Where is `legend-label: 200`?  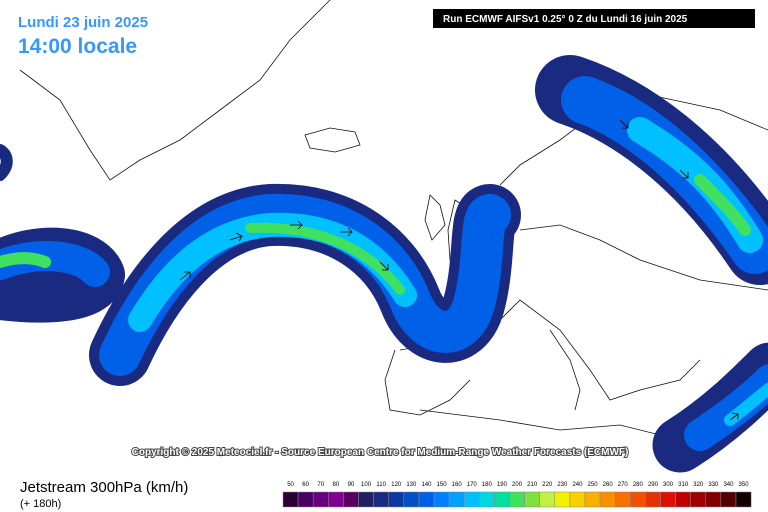 legend-label: 200 is located at coordinates (517, 485).